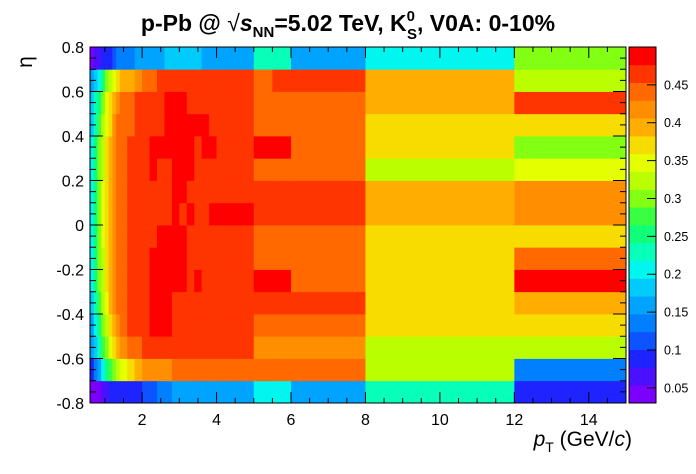 The image size is (696, 474). Describe the element at coordinates (70, 404) in the screenshot. I see `y-tick-label: -0.8` at that location.